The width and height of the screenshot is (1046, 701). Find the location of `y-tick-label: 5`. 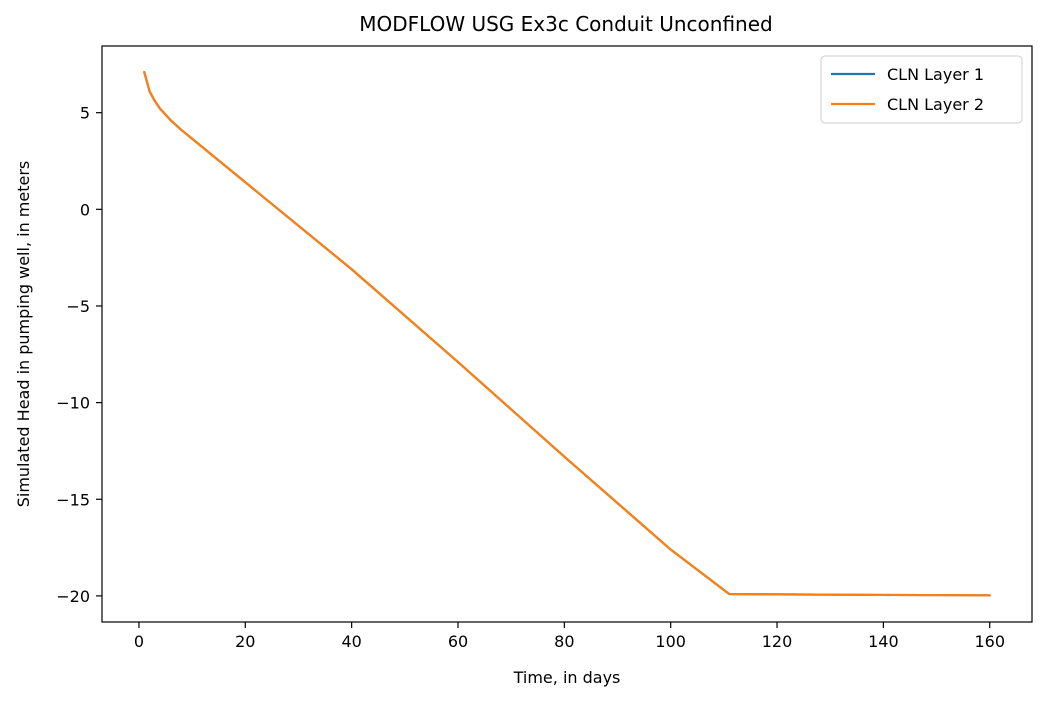

y-tick-label: 5 is located at coordinates (85, 113).